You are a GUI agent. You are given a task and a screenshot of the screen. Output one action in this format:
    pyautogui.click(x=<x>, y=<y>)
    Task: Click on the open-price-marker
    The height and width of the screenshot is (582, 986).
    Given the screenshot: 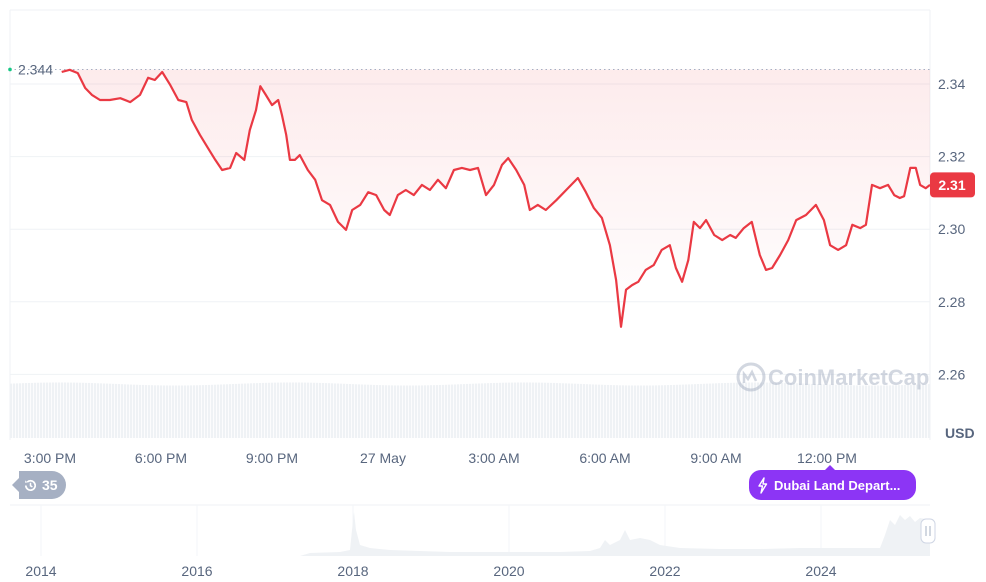 What is the action you would take?
    pyautogui.click(x=10, y=69)
    